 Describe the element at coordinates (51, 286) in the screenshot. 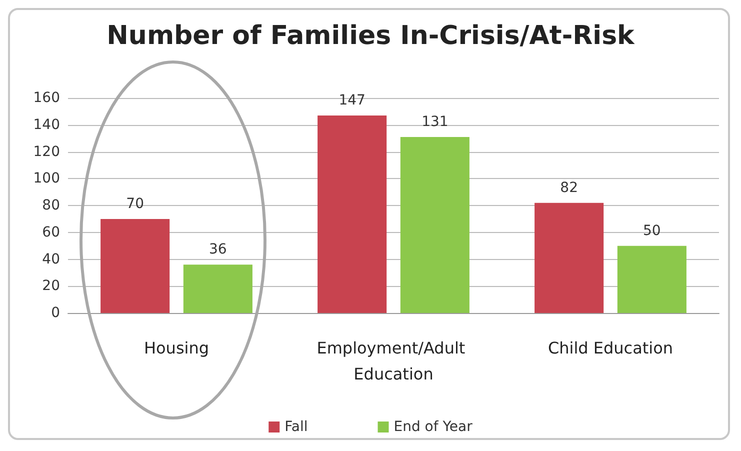

I see `y-tick-label: 20` at that location.